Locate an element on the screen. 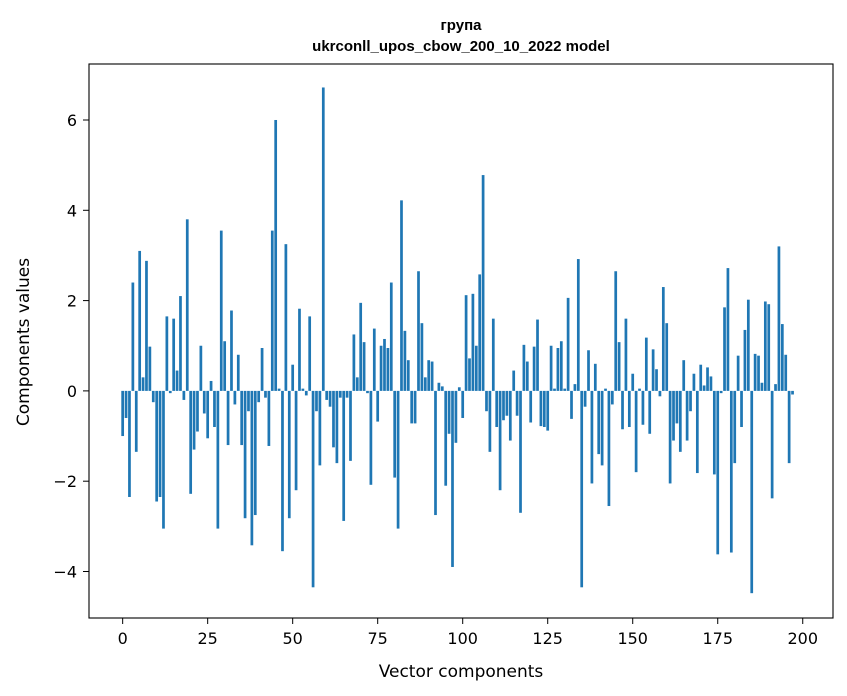 Image resolution: width=847 pixels, height=696 pixels. chart-subtitle: ukrconll_upos_cbow_200_10_2022 model is located at coordinates (461, 46).